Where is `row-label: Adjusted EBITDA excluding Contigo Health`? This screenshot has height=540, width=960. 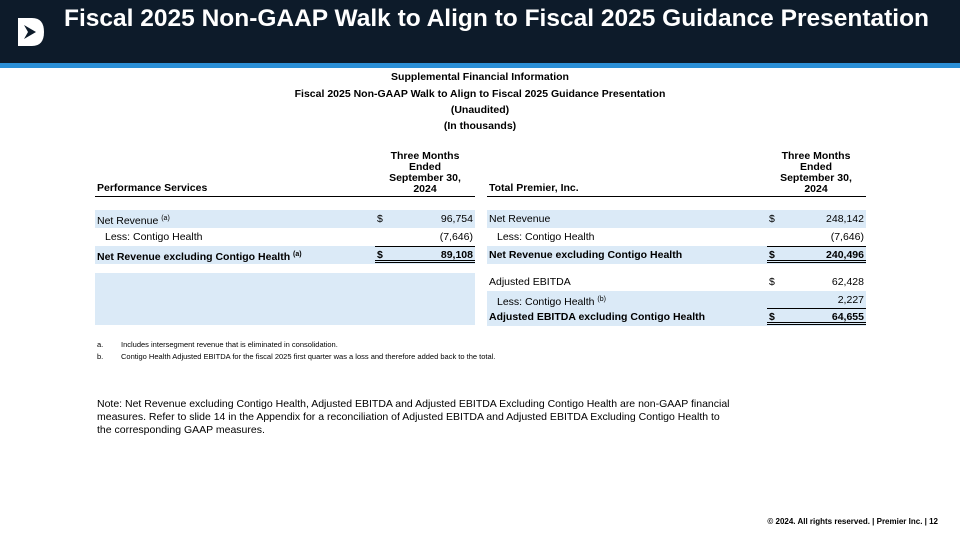
row-label: Adjusted EBITDA excluding Contigo Health is located at coordinates (597, 317).